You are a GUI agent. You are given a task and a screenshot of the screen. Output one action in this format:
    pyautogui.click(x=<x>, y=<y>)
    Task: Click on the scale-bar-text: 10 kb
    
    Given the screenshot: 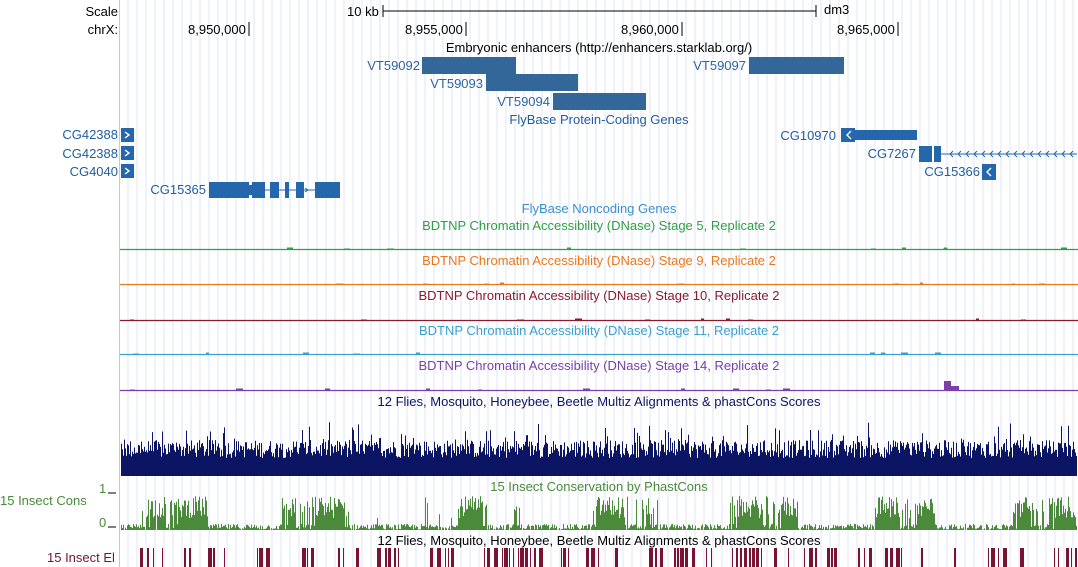 What is the action you would take?
    pyautogui.click(x=363, y=11)
    